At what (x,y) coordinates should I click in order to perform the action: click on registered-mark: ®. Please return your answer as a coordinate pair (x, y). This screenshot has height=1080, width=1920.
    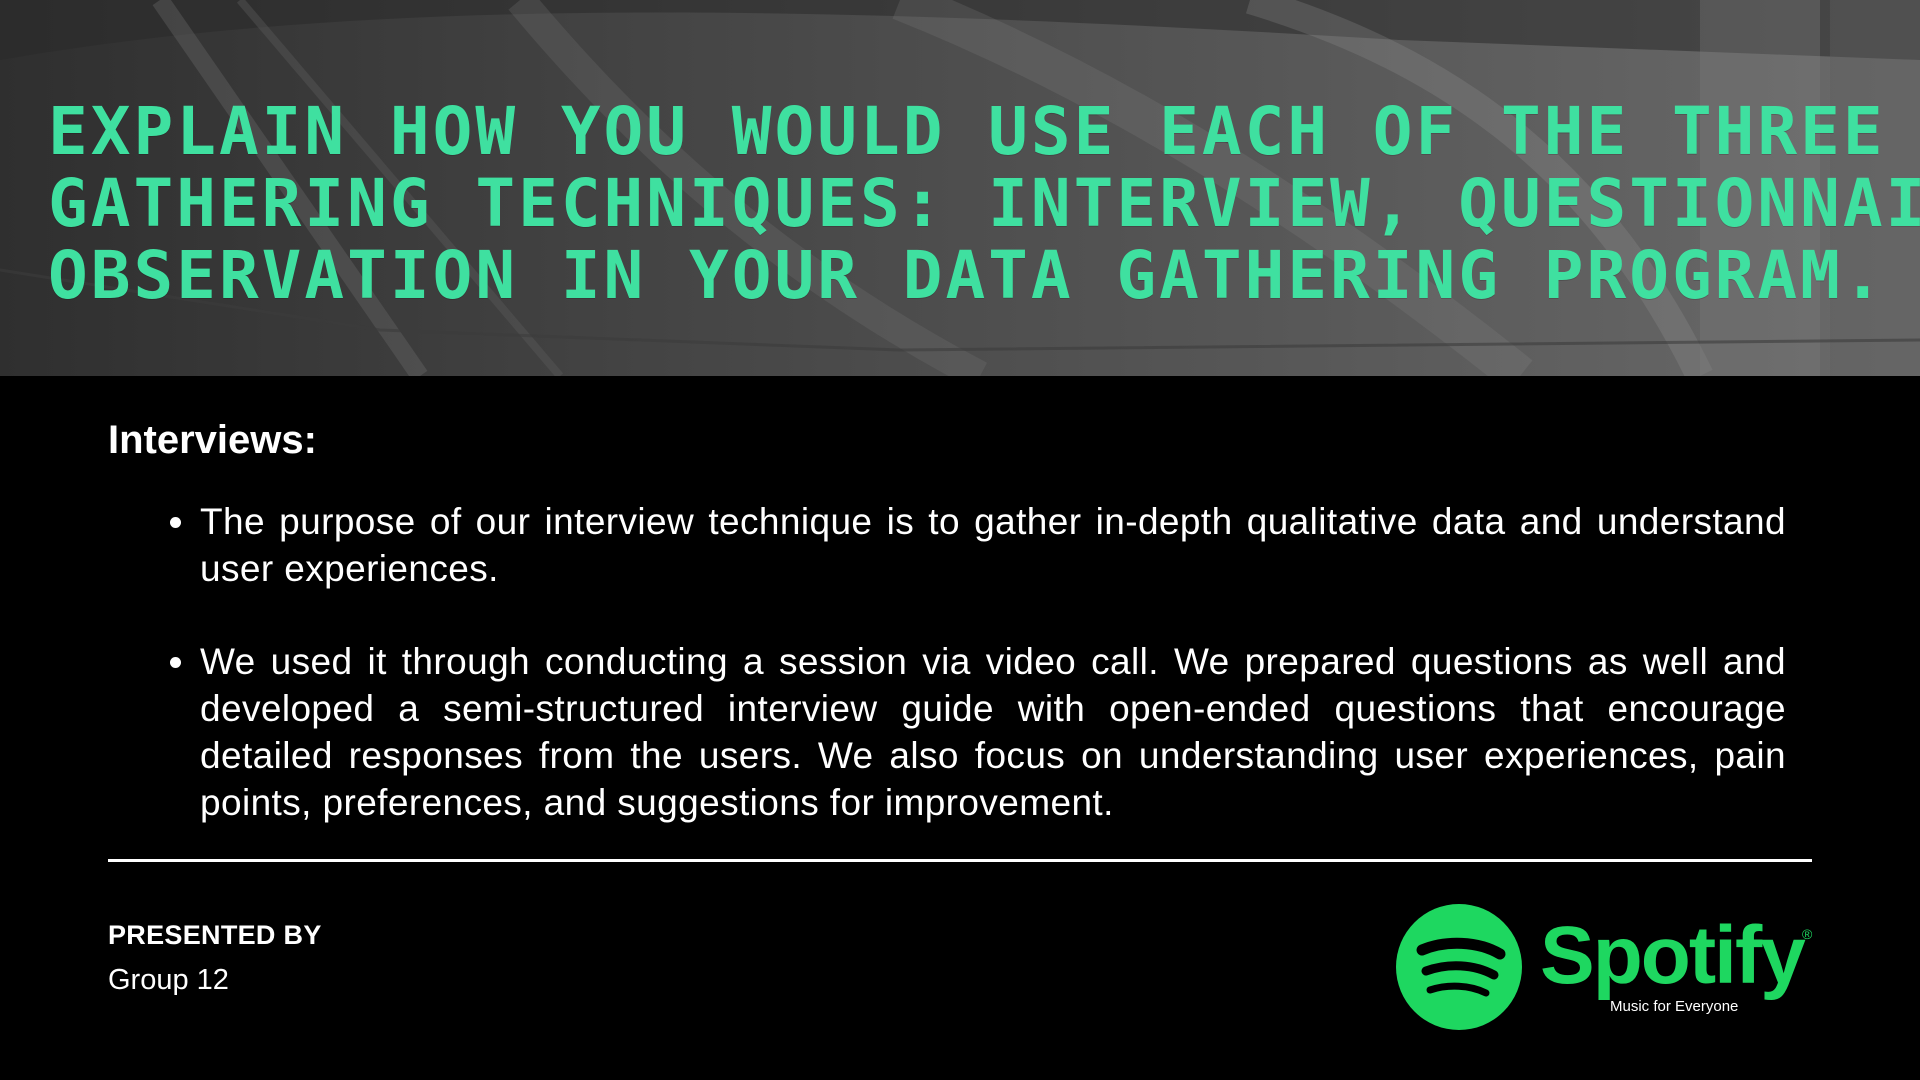
    Looking at the image, I should click on (1807, 934).